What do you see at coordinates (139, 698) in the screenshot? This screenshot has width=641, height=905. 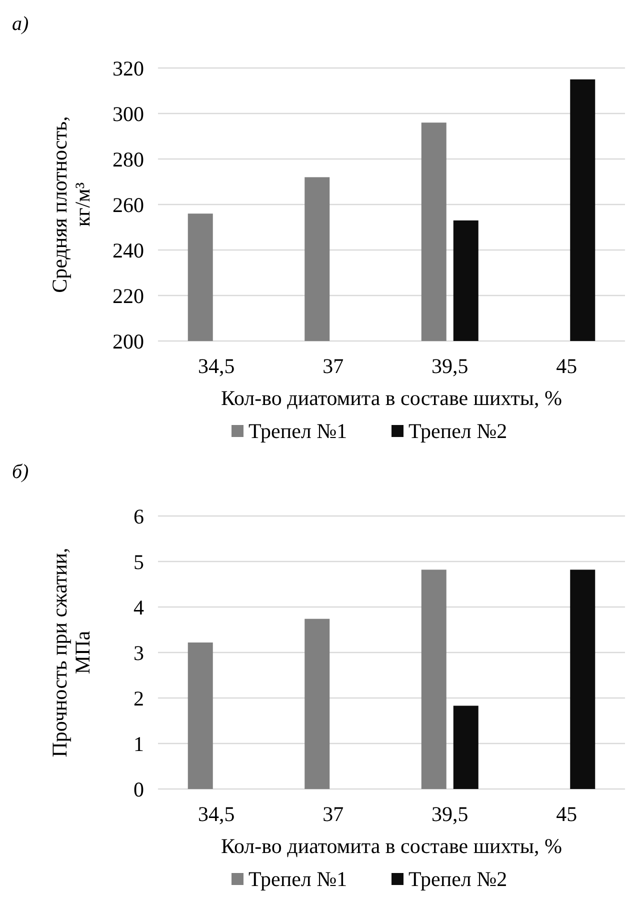 I see `y-tick-label: 2` at bounding box center [139, 698].